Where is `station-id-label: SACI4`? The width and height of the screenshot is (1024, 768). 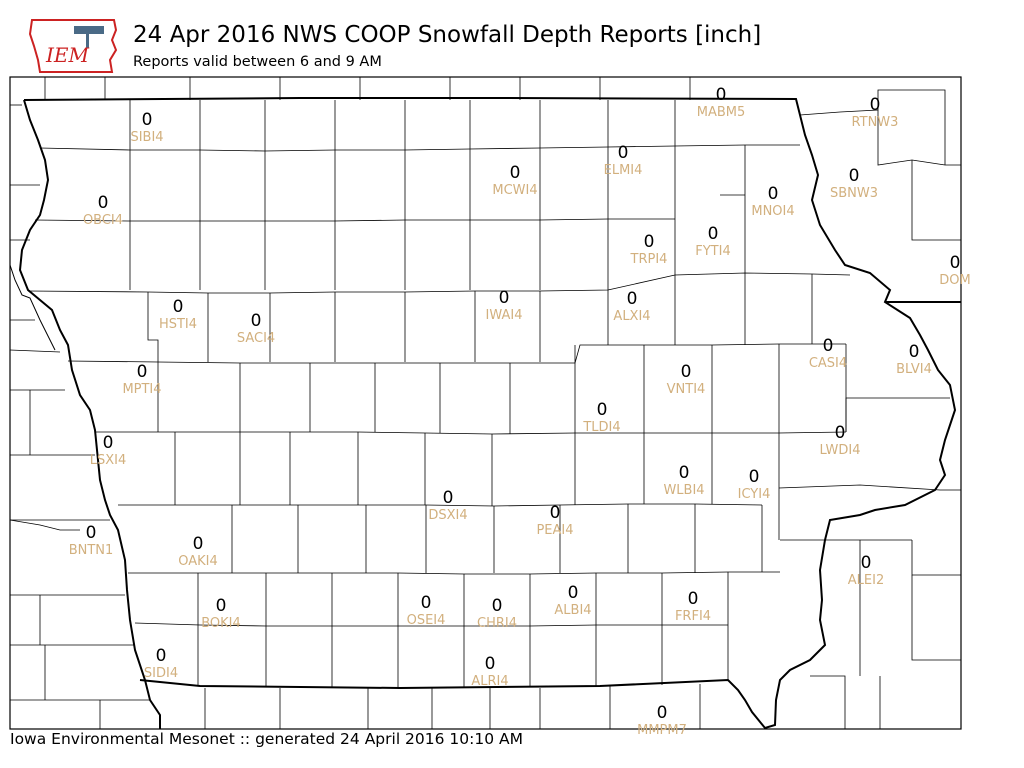 station-id-label: SACI4 is located at coordinates (256, 338).